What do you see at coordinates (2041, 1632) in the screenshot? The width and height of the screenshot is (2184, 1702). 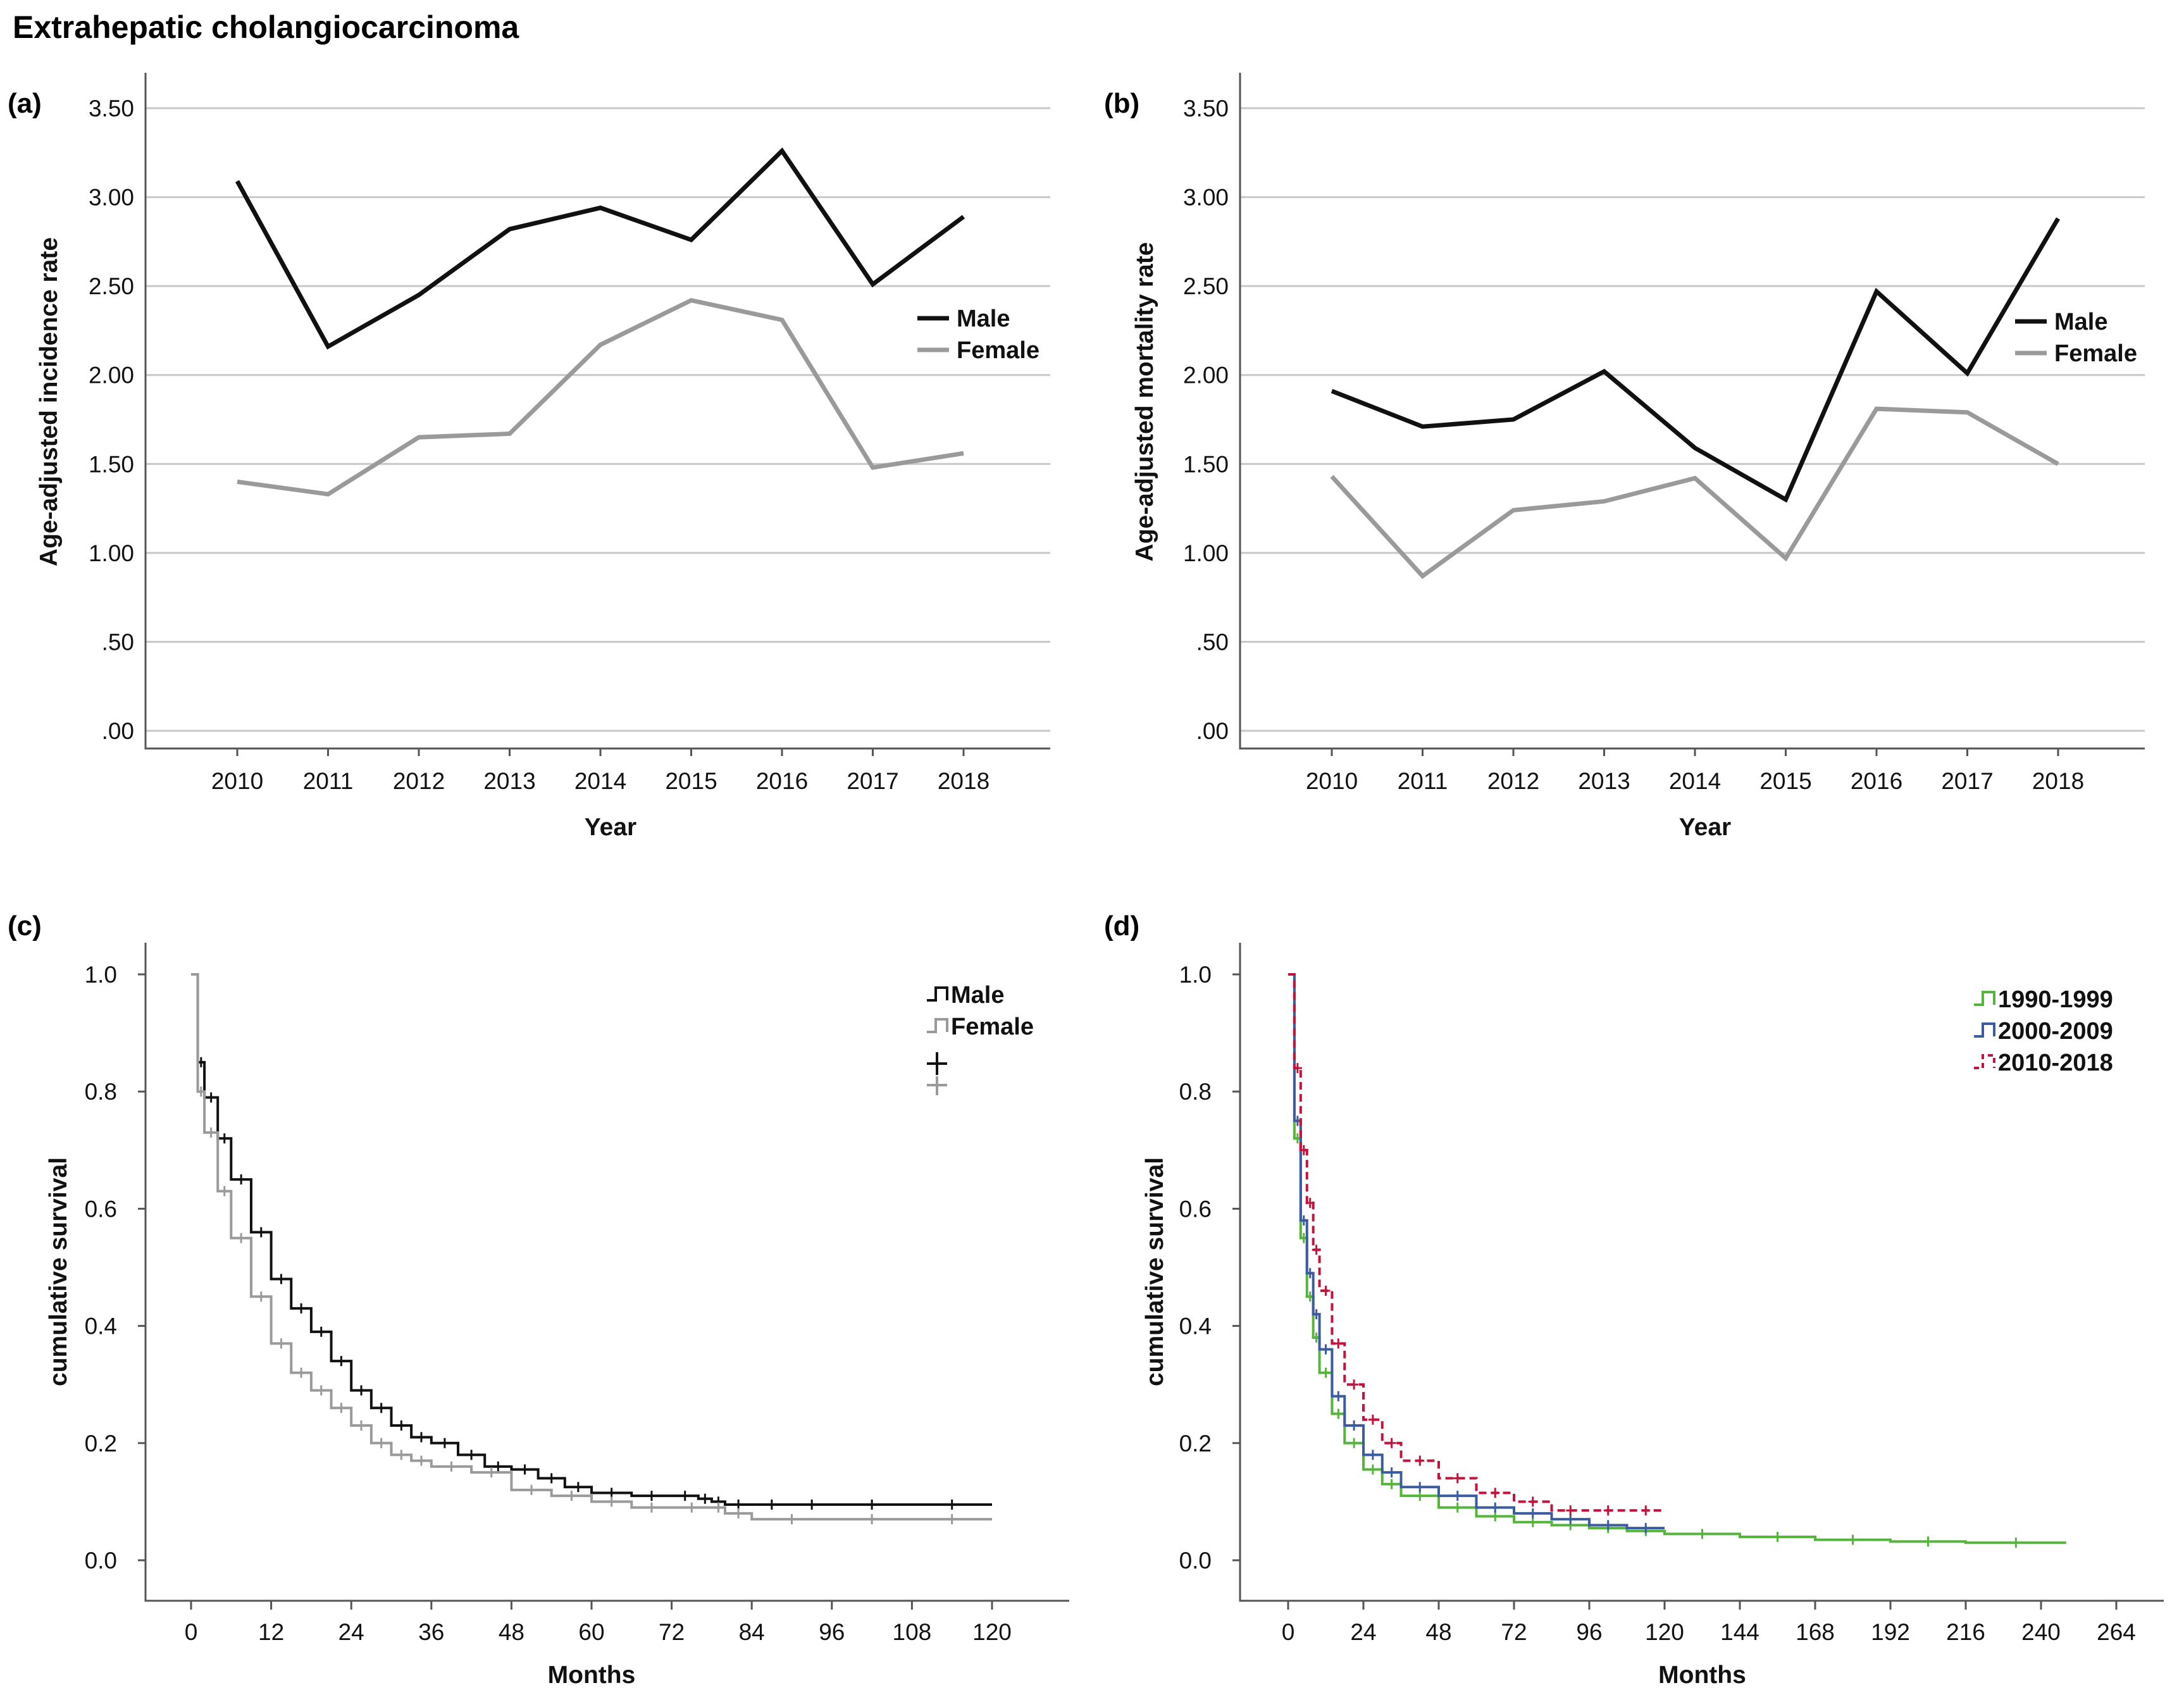 I see `x-tick-label: 240` at bounding box center [2041, 1632].